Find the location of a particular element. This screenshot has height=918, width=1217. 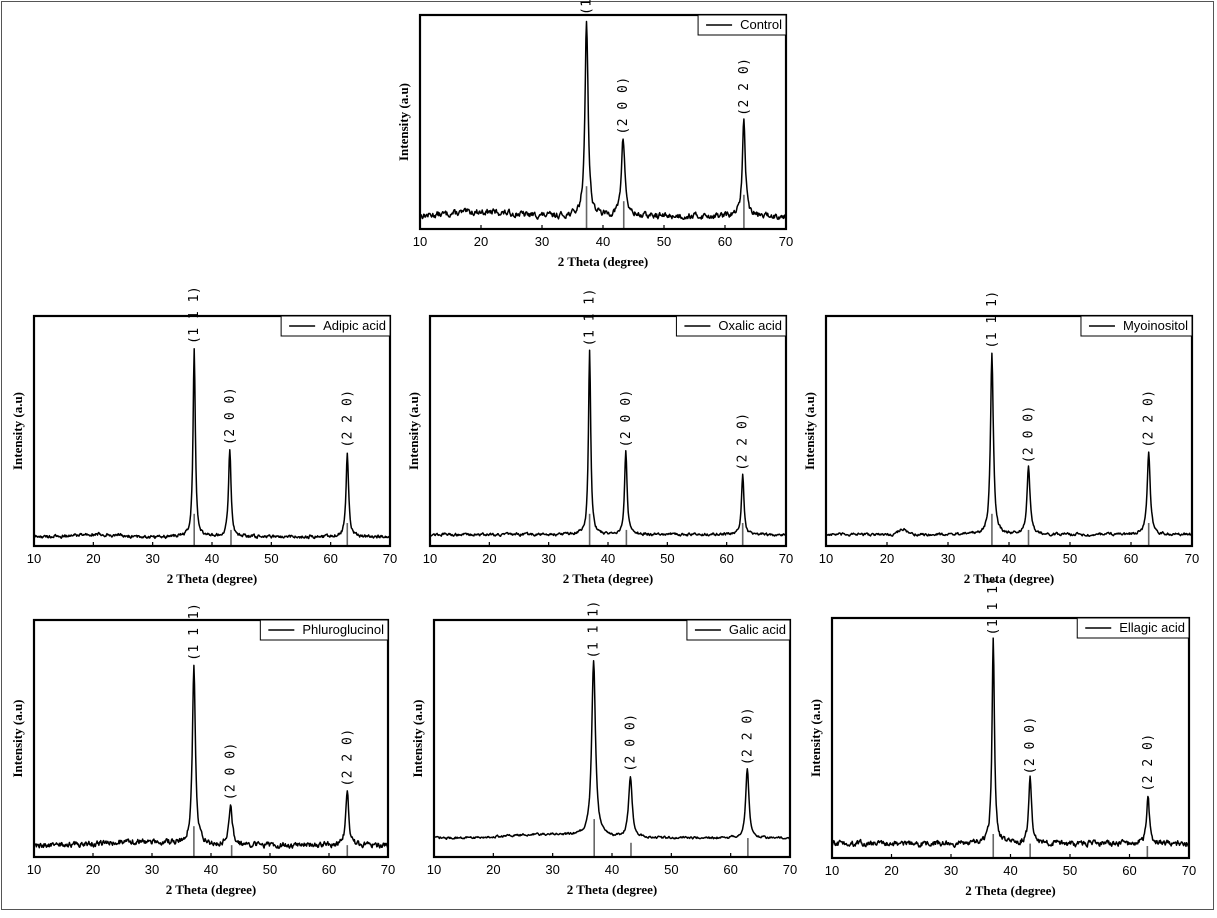

legend: Myoinositol is located at coordinates (1136, 326).